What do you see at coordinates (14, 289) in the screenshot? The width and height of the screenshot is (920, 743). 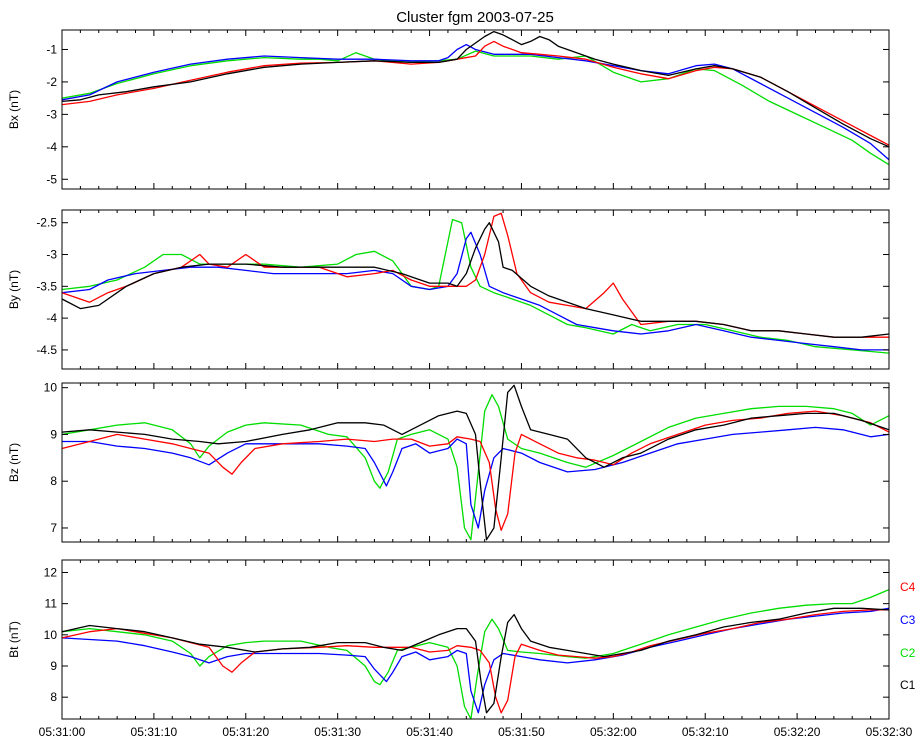 I see `y-axis-label: By (nT)` at bounding box center [14, 289].